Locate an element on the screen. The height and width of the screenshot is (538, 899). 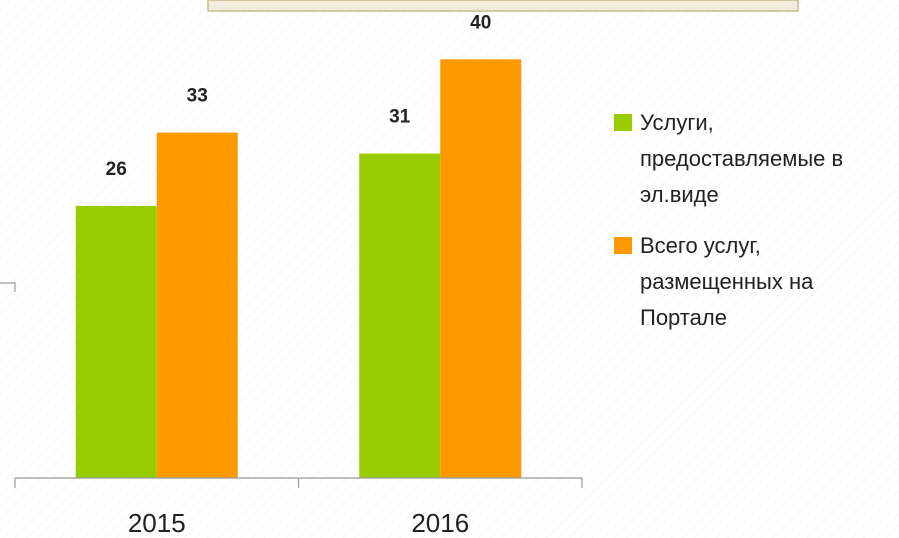
data-label: 26 is located at coordinates (116, 169).